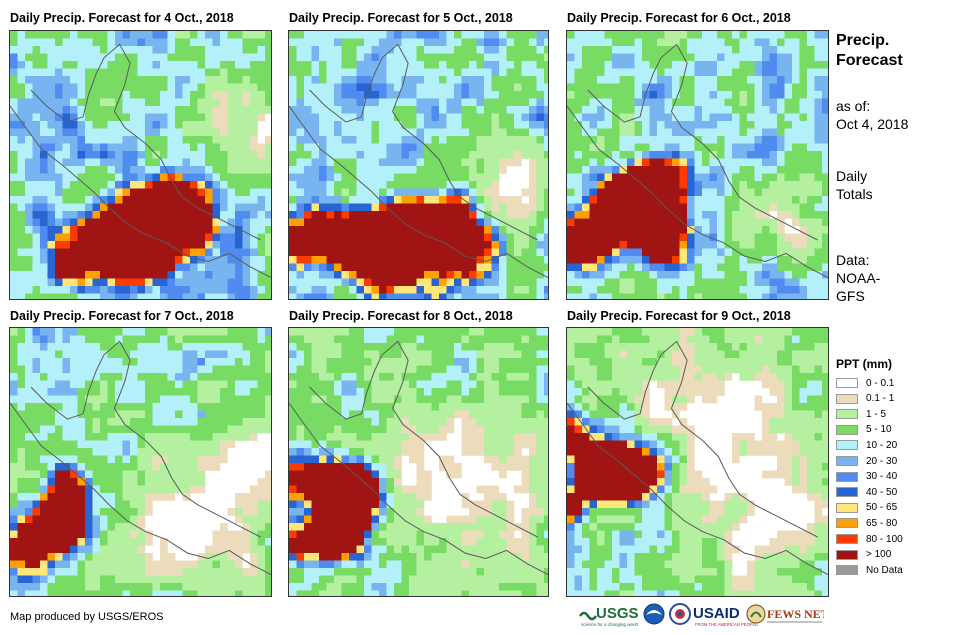 The width and height of the screenshot is (970, 635). Describe the element at coordinates (864, 364) in the screenshot. I see `legend-title: PPT (mm)` at that location.